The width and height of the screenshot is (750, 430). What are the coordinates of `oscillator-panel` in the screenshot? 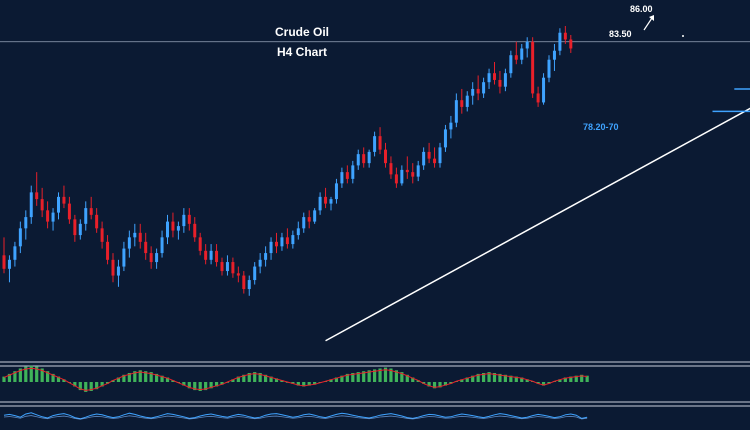 It's located at (295, 416).